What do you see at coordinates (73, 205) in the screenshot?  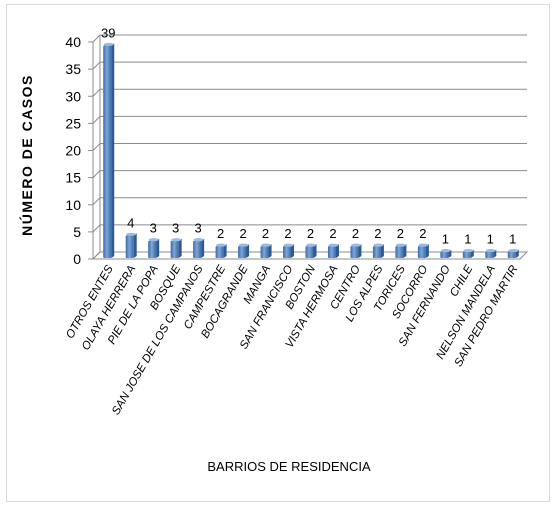 I see `y-tick-label: 10` at bounding box center [73, 205].